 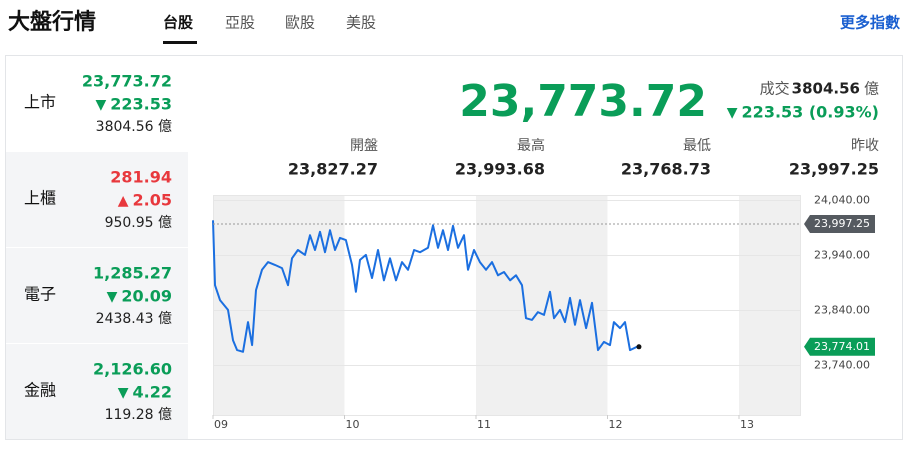 What do you see at coordinates (842, 200) in the screenshot?
I see `y-tick-label: 24,040.00` at bounding box center [842, 200].